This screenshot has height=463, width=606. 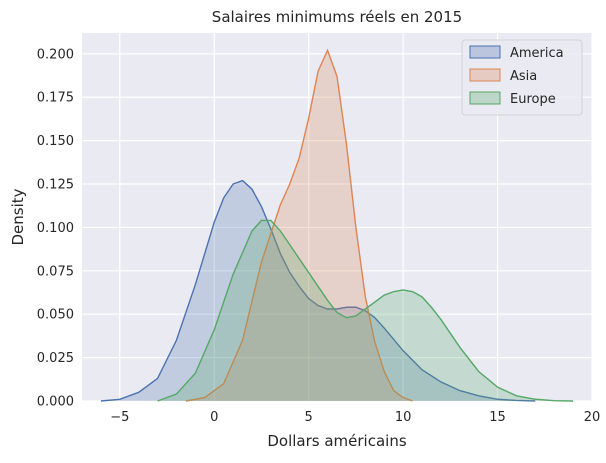 I want to click on legend-frame, so click(x=522, y=77).